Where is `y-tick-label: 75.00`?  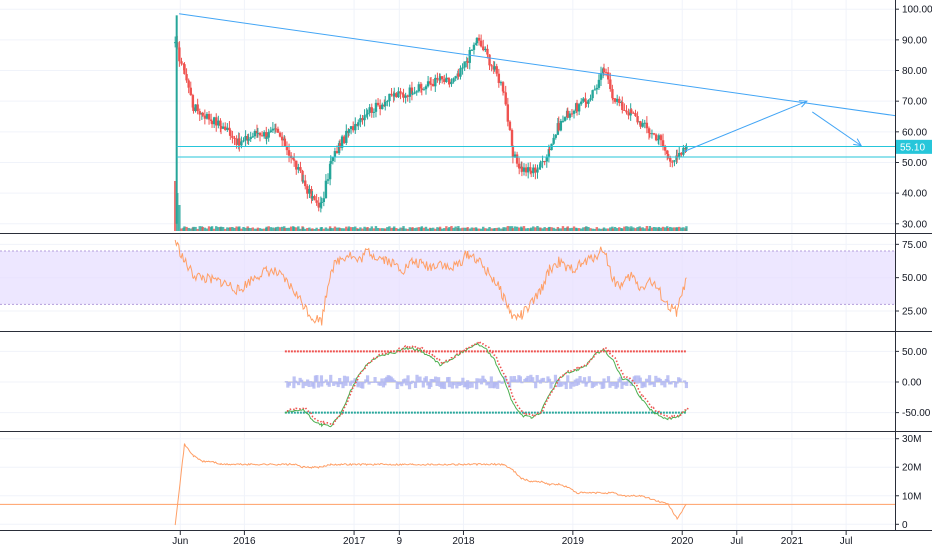 y-tick-label: 75.00 is located at coordinates (914, 245).